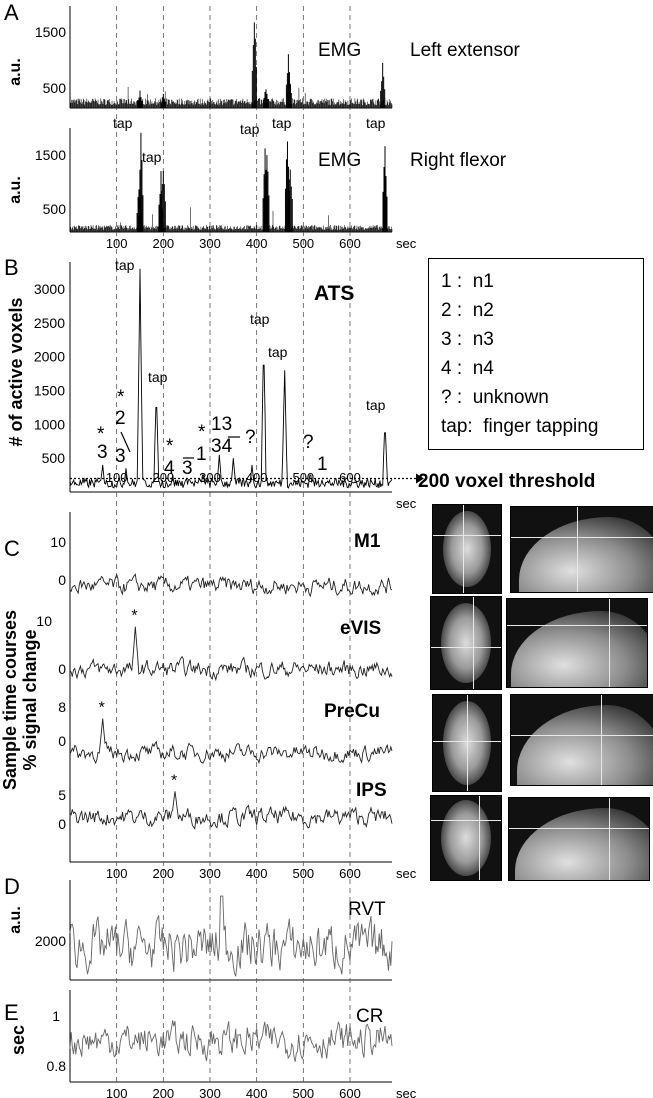  I want to click on panelA-xtick: 400, so click(257, 243).